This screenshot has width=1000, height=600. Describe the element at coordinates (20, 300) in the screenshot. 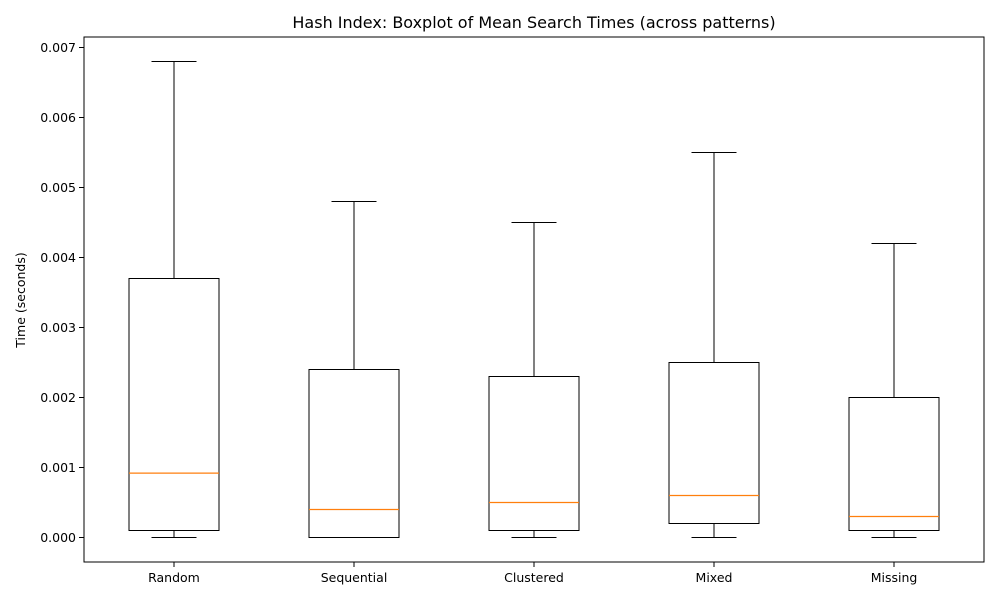

I see `y-axis-label: Time (seconds)` at that location.